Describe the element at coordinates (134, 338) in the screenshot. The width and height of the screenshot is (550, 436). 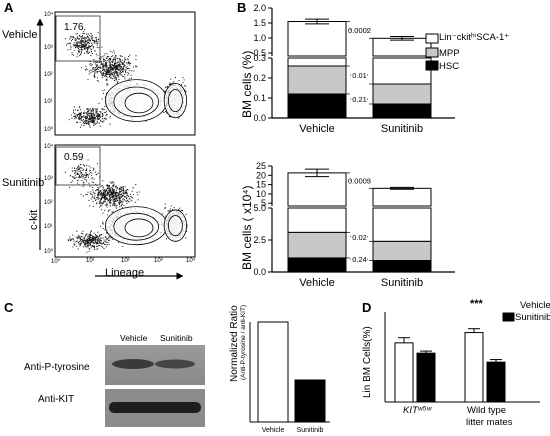
I see `lane-label-vehicle: Vehicle` at that location.